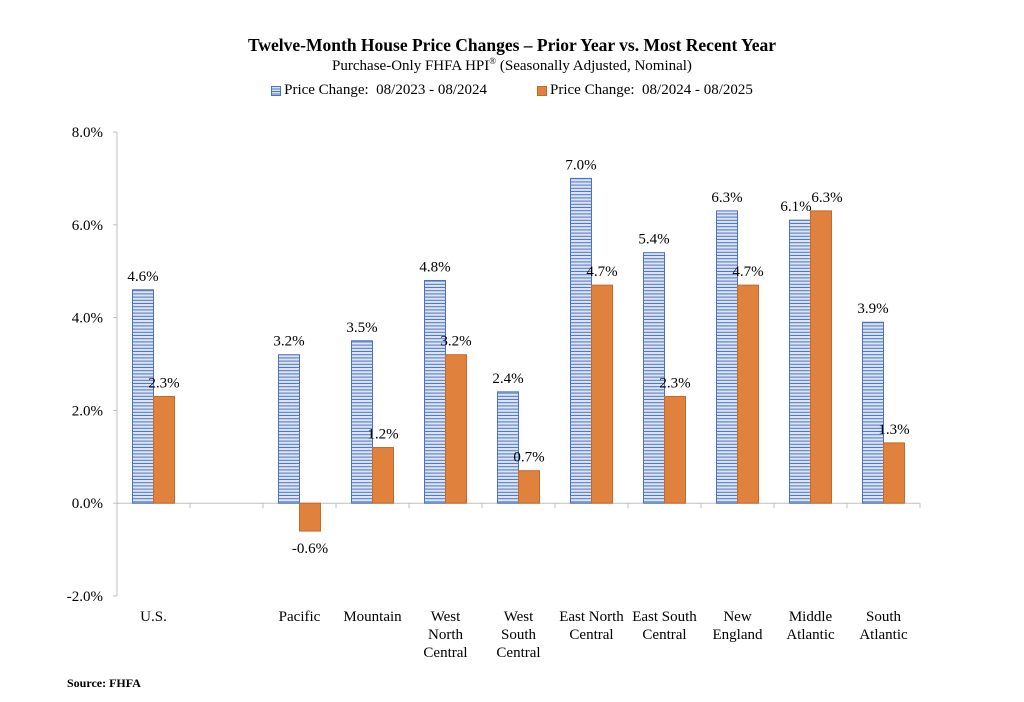 This screenshot has width=1024, height=702. Describe the element at coordinates (361, 328) in the screenshot. I see `data-label: 3.5%` at that location.